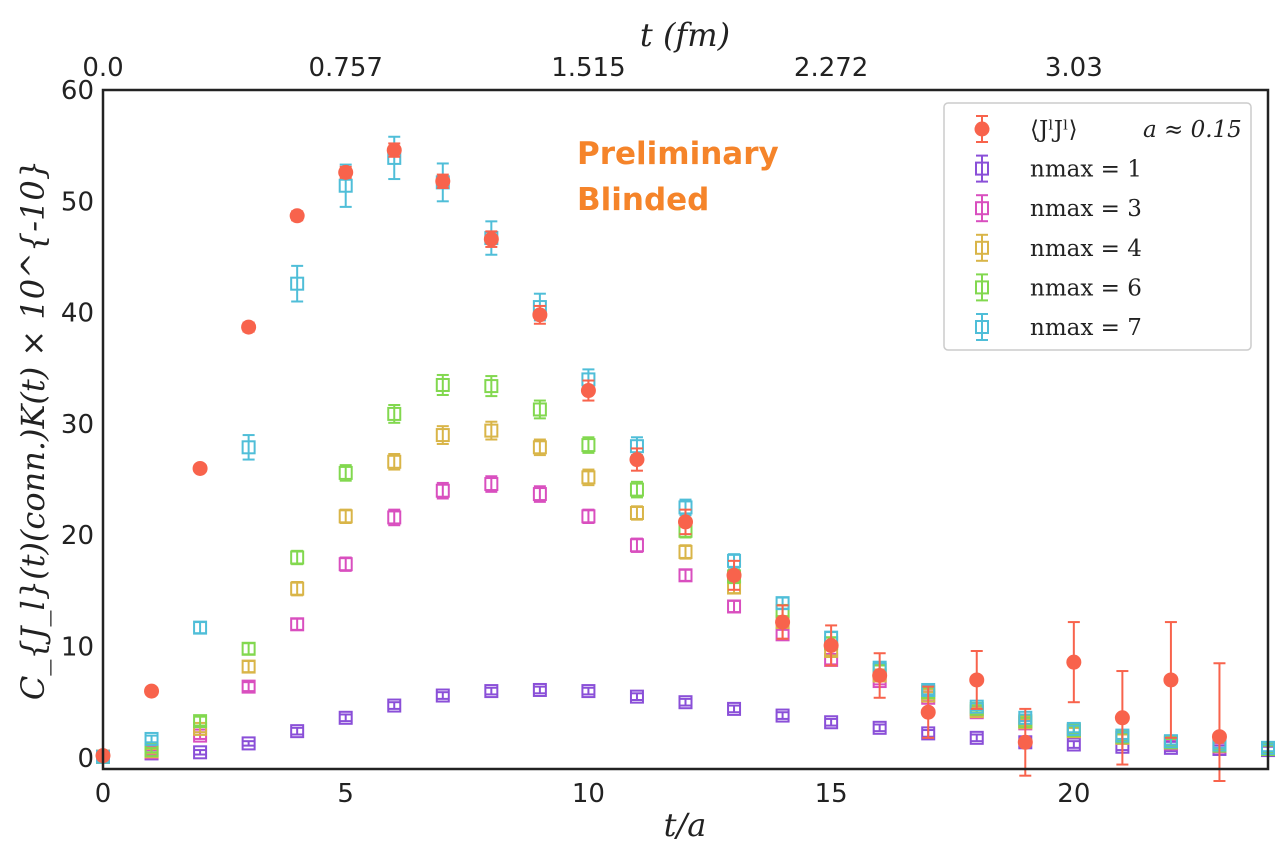 Image resolution: width=1280 pixels, height=860 pixels. What do you see at coordinates (33, 430) in the screenshot?
I see `y-axis-title: C_{J_l}(t)(conn.)K(t) × 10^{-10}` at bounding box center [33, 430].